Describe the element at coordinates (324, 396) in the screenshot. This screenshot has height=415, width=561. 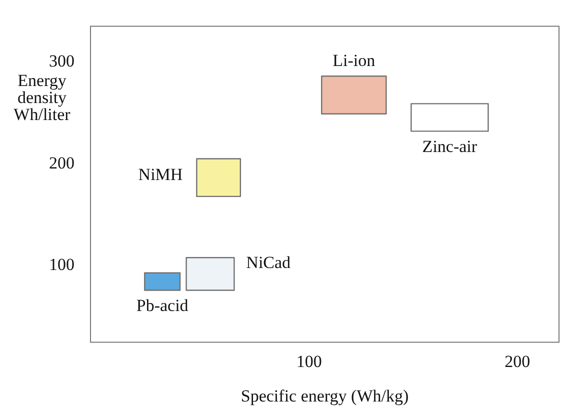
I see `x-axis-title: Specific energy (Wh/kg)` at that location.